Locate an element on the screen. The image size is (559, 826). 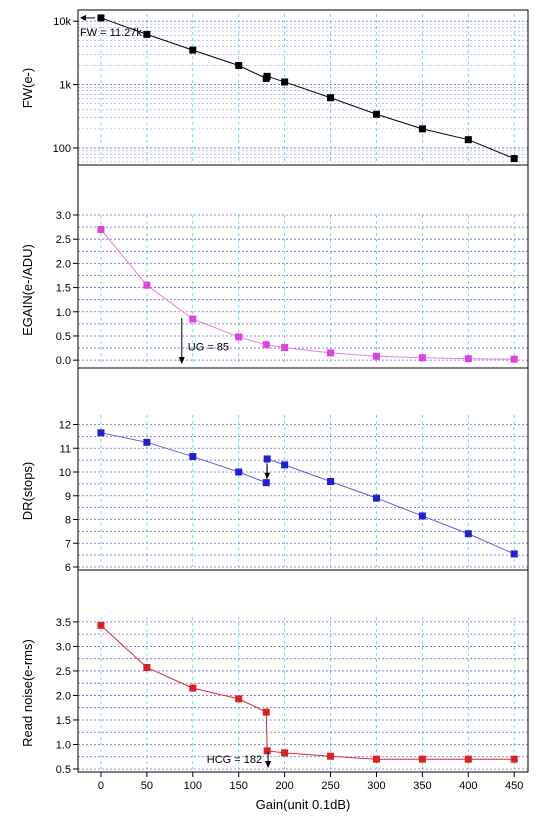
x-tick-label: 200 is located at coordinates (284, 786).